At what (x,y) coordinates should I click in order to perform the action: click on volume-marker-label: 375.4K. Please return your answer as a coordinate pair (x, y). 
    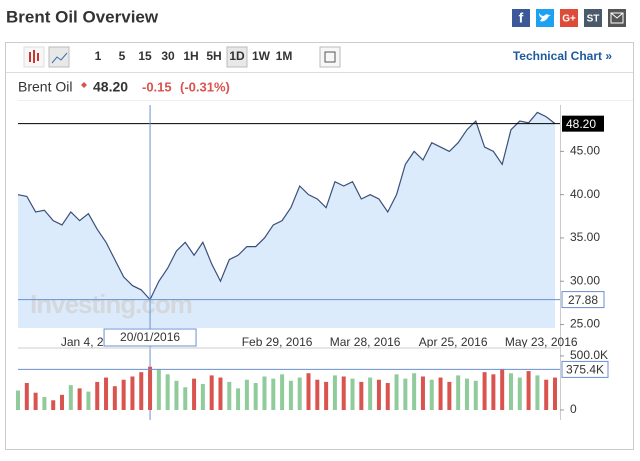
    Looking at the image, I should click on (585, 370).